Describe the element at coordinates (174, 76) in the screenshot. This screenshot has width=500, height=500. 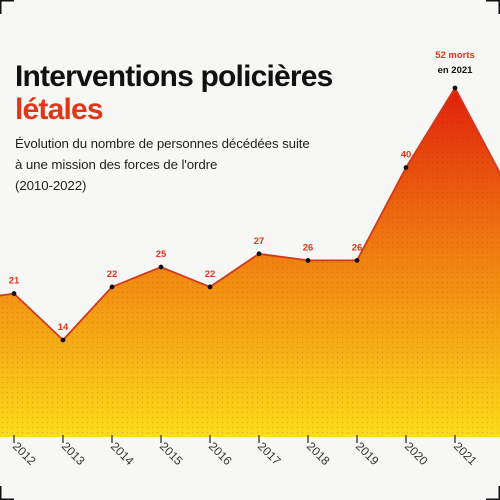
I see `title-line-1: Interventions policières` at that location.